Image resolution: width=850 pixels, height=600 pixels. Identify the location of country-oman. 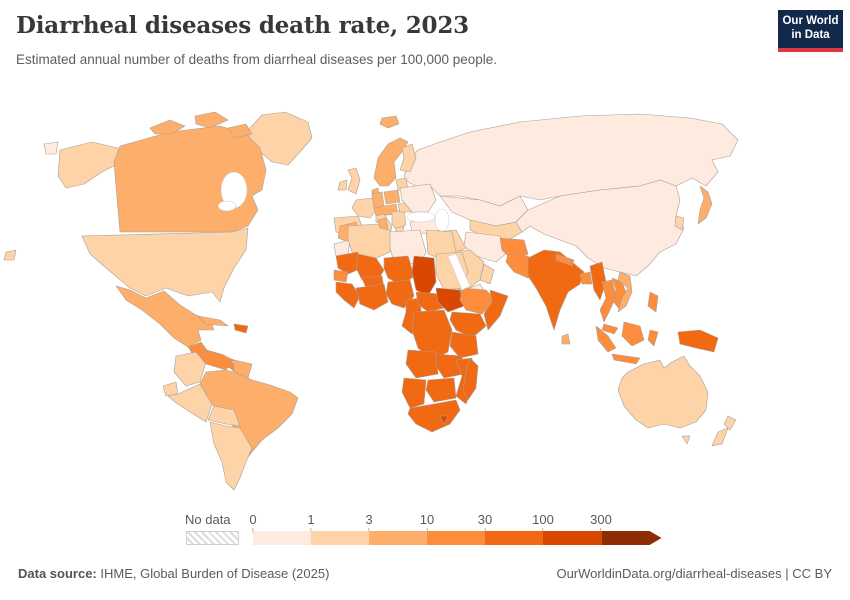
(487, 274).